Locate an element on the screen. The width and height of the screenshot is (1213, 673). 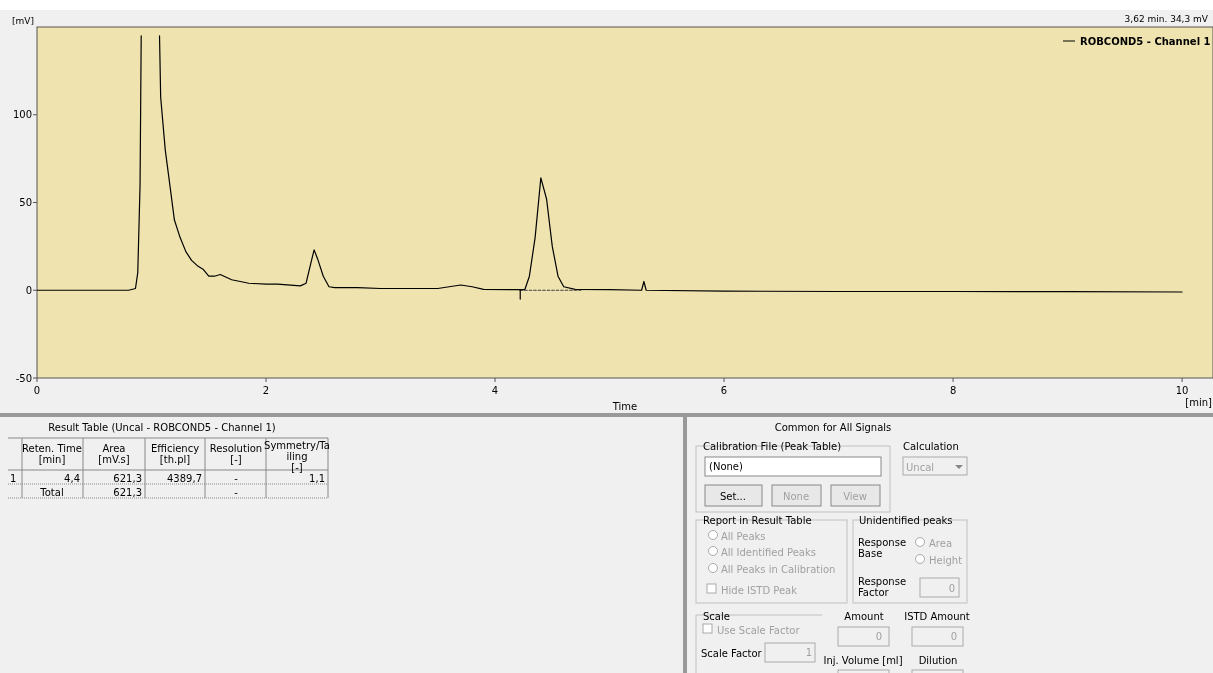
y-tick-label: 0 is located at coordinates (28, 290).